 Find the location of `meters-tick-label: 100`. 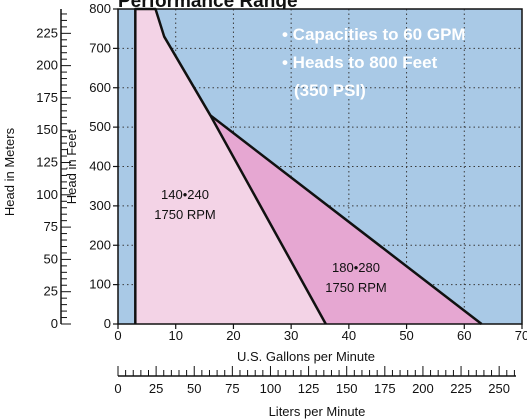

meters-tick-label: 100 is located at coordinates (47, 194).